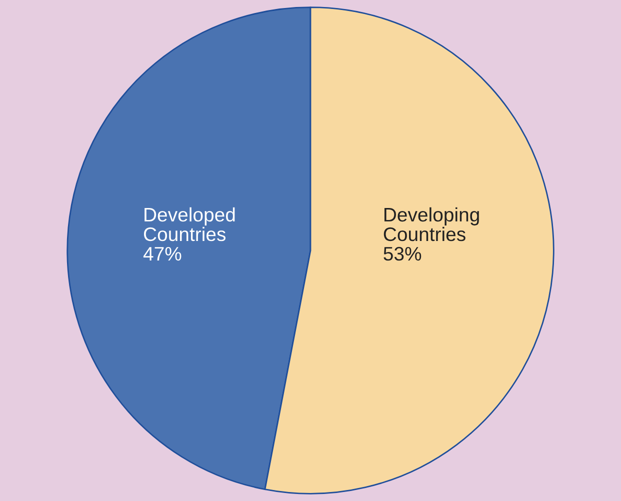 This screenshot has width=621, height=501. Describe the element at coordinates (403, 253) in the screenshot. I see `data-label: 53%` at that location.